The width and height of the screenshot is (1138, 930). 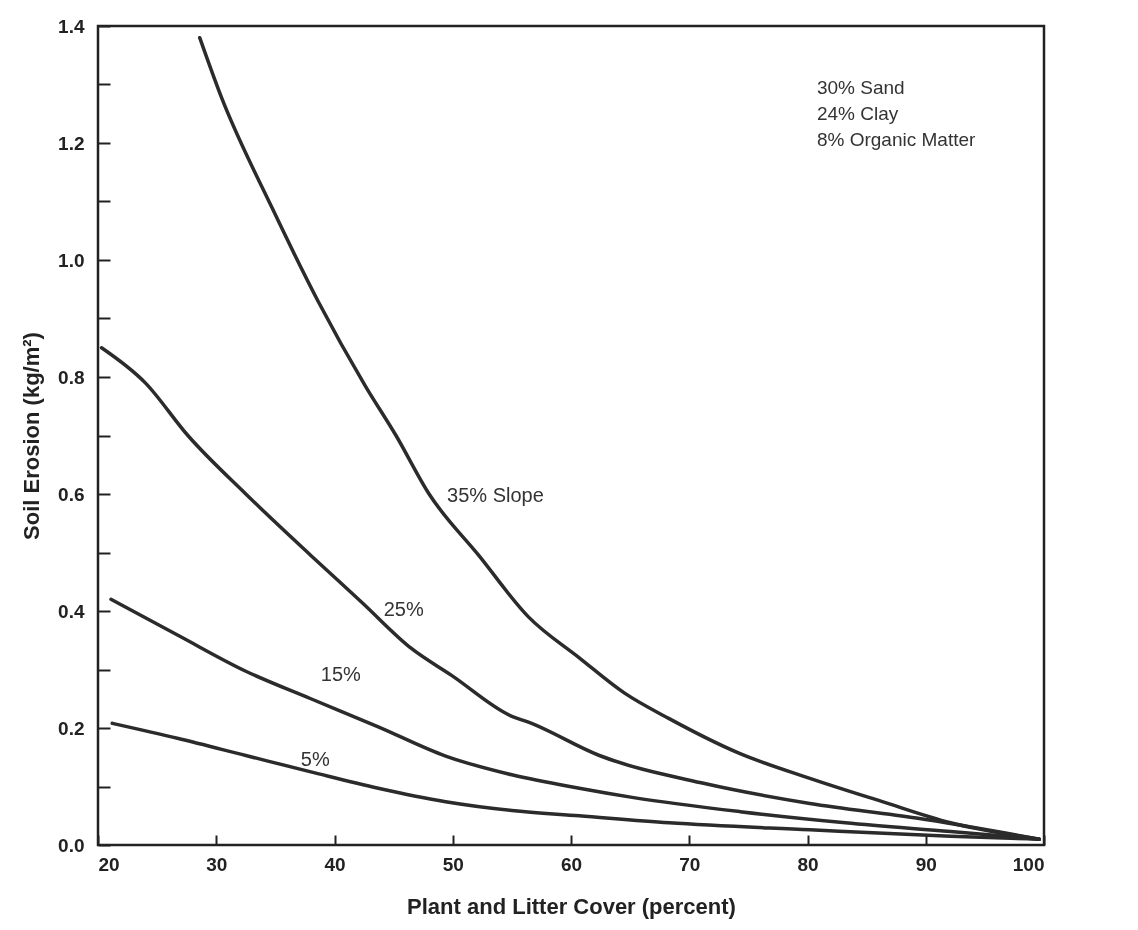 What do you see at coordinates (71, 494) in the screenshot?
I see `y-tick-label: 0.6` at bounding box center [71, 494].